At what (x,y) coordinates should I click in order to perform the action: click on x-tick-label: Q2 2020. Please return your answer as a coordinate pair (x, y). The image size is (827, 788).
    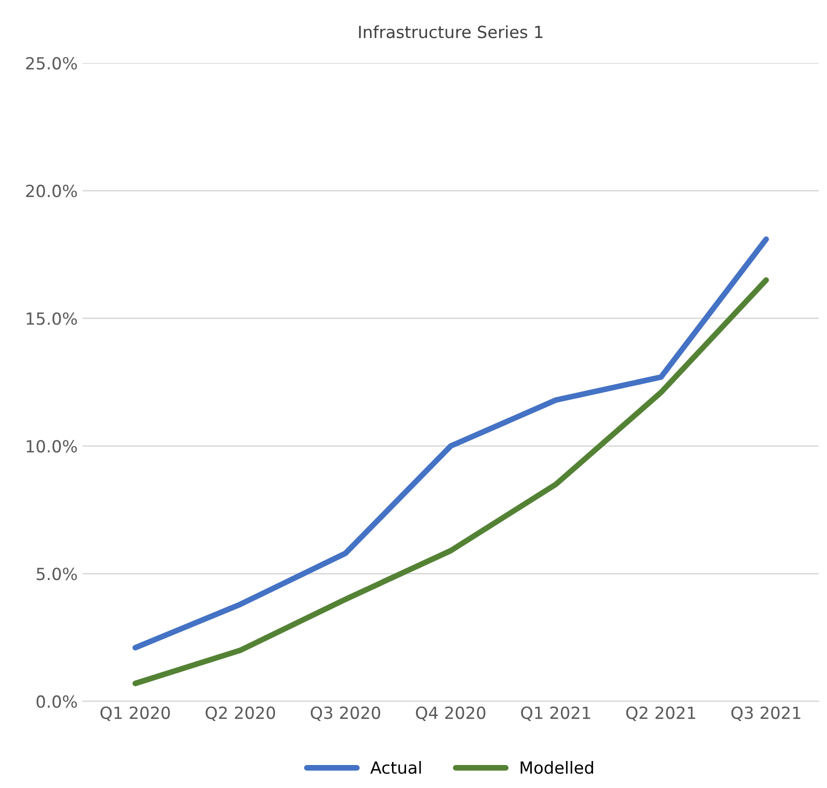
    Looking at the image, I should click on (241, 713).